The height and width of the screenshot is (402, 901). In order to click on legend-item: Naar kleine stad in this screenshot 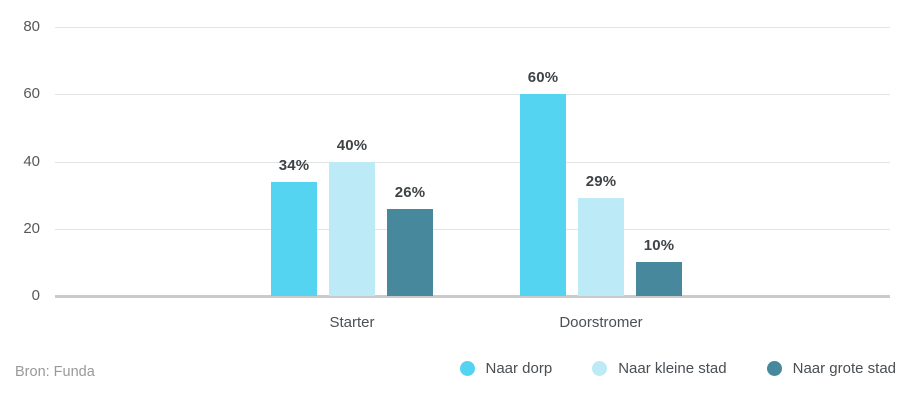, I will do `click(659, 368)`.